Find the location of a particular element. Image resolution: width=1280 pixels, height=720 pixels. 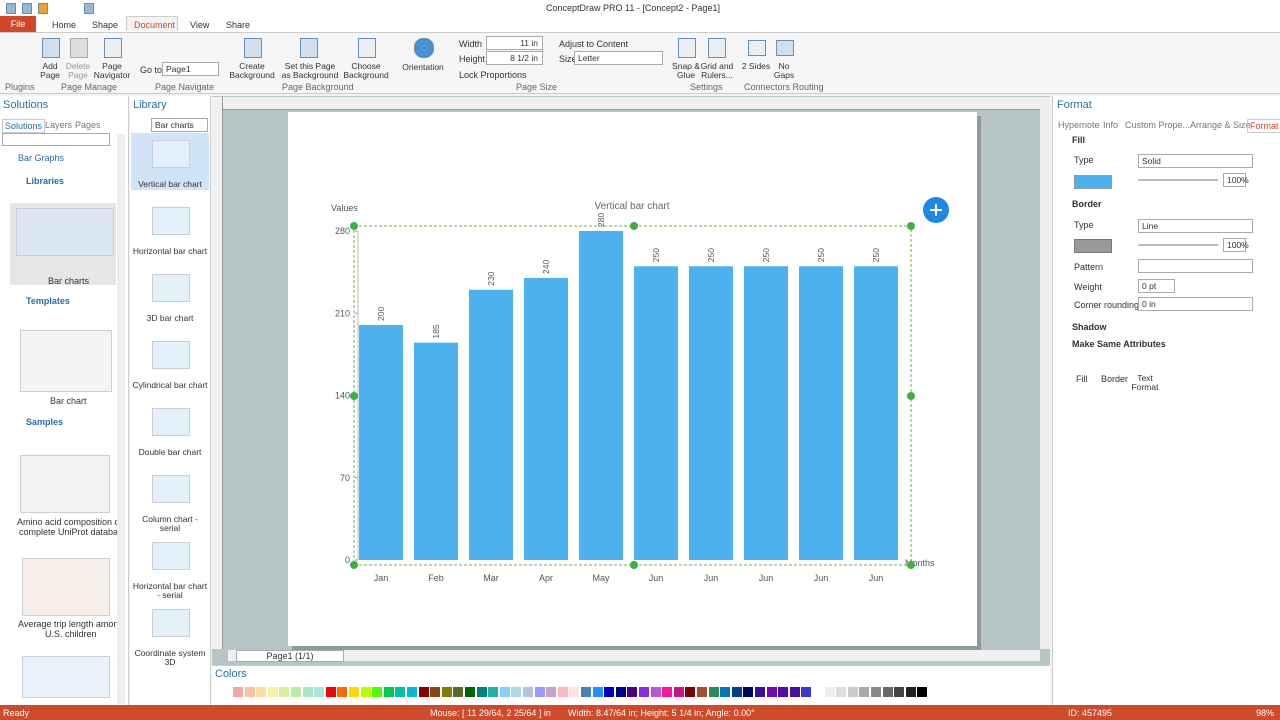

library-item: Horizontal bar chart is located at coordinates (170, 251).